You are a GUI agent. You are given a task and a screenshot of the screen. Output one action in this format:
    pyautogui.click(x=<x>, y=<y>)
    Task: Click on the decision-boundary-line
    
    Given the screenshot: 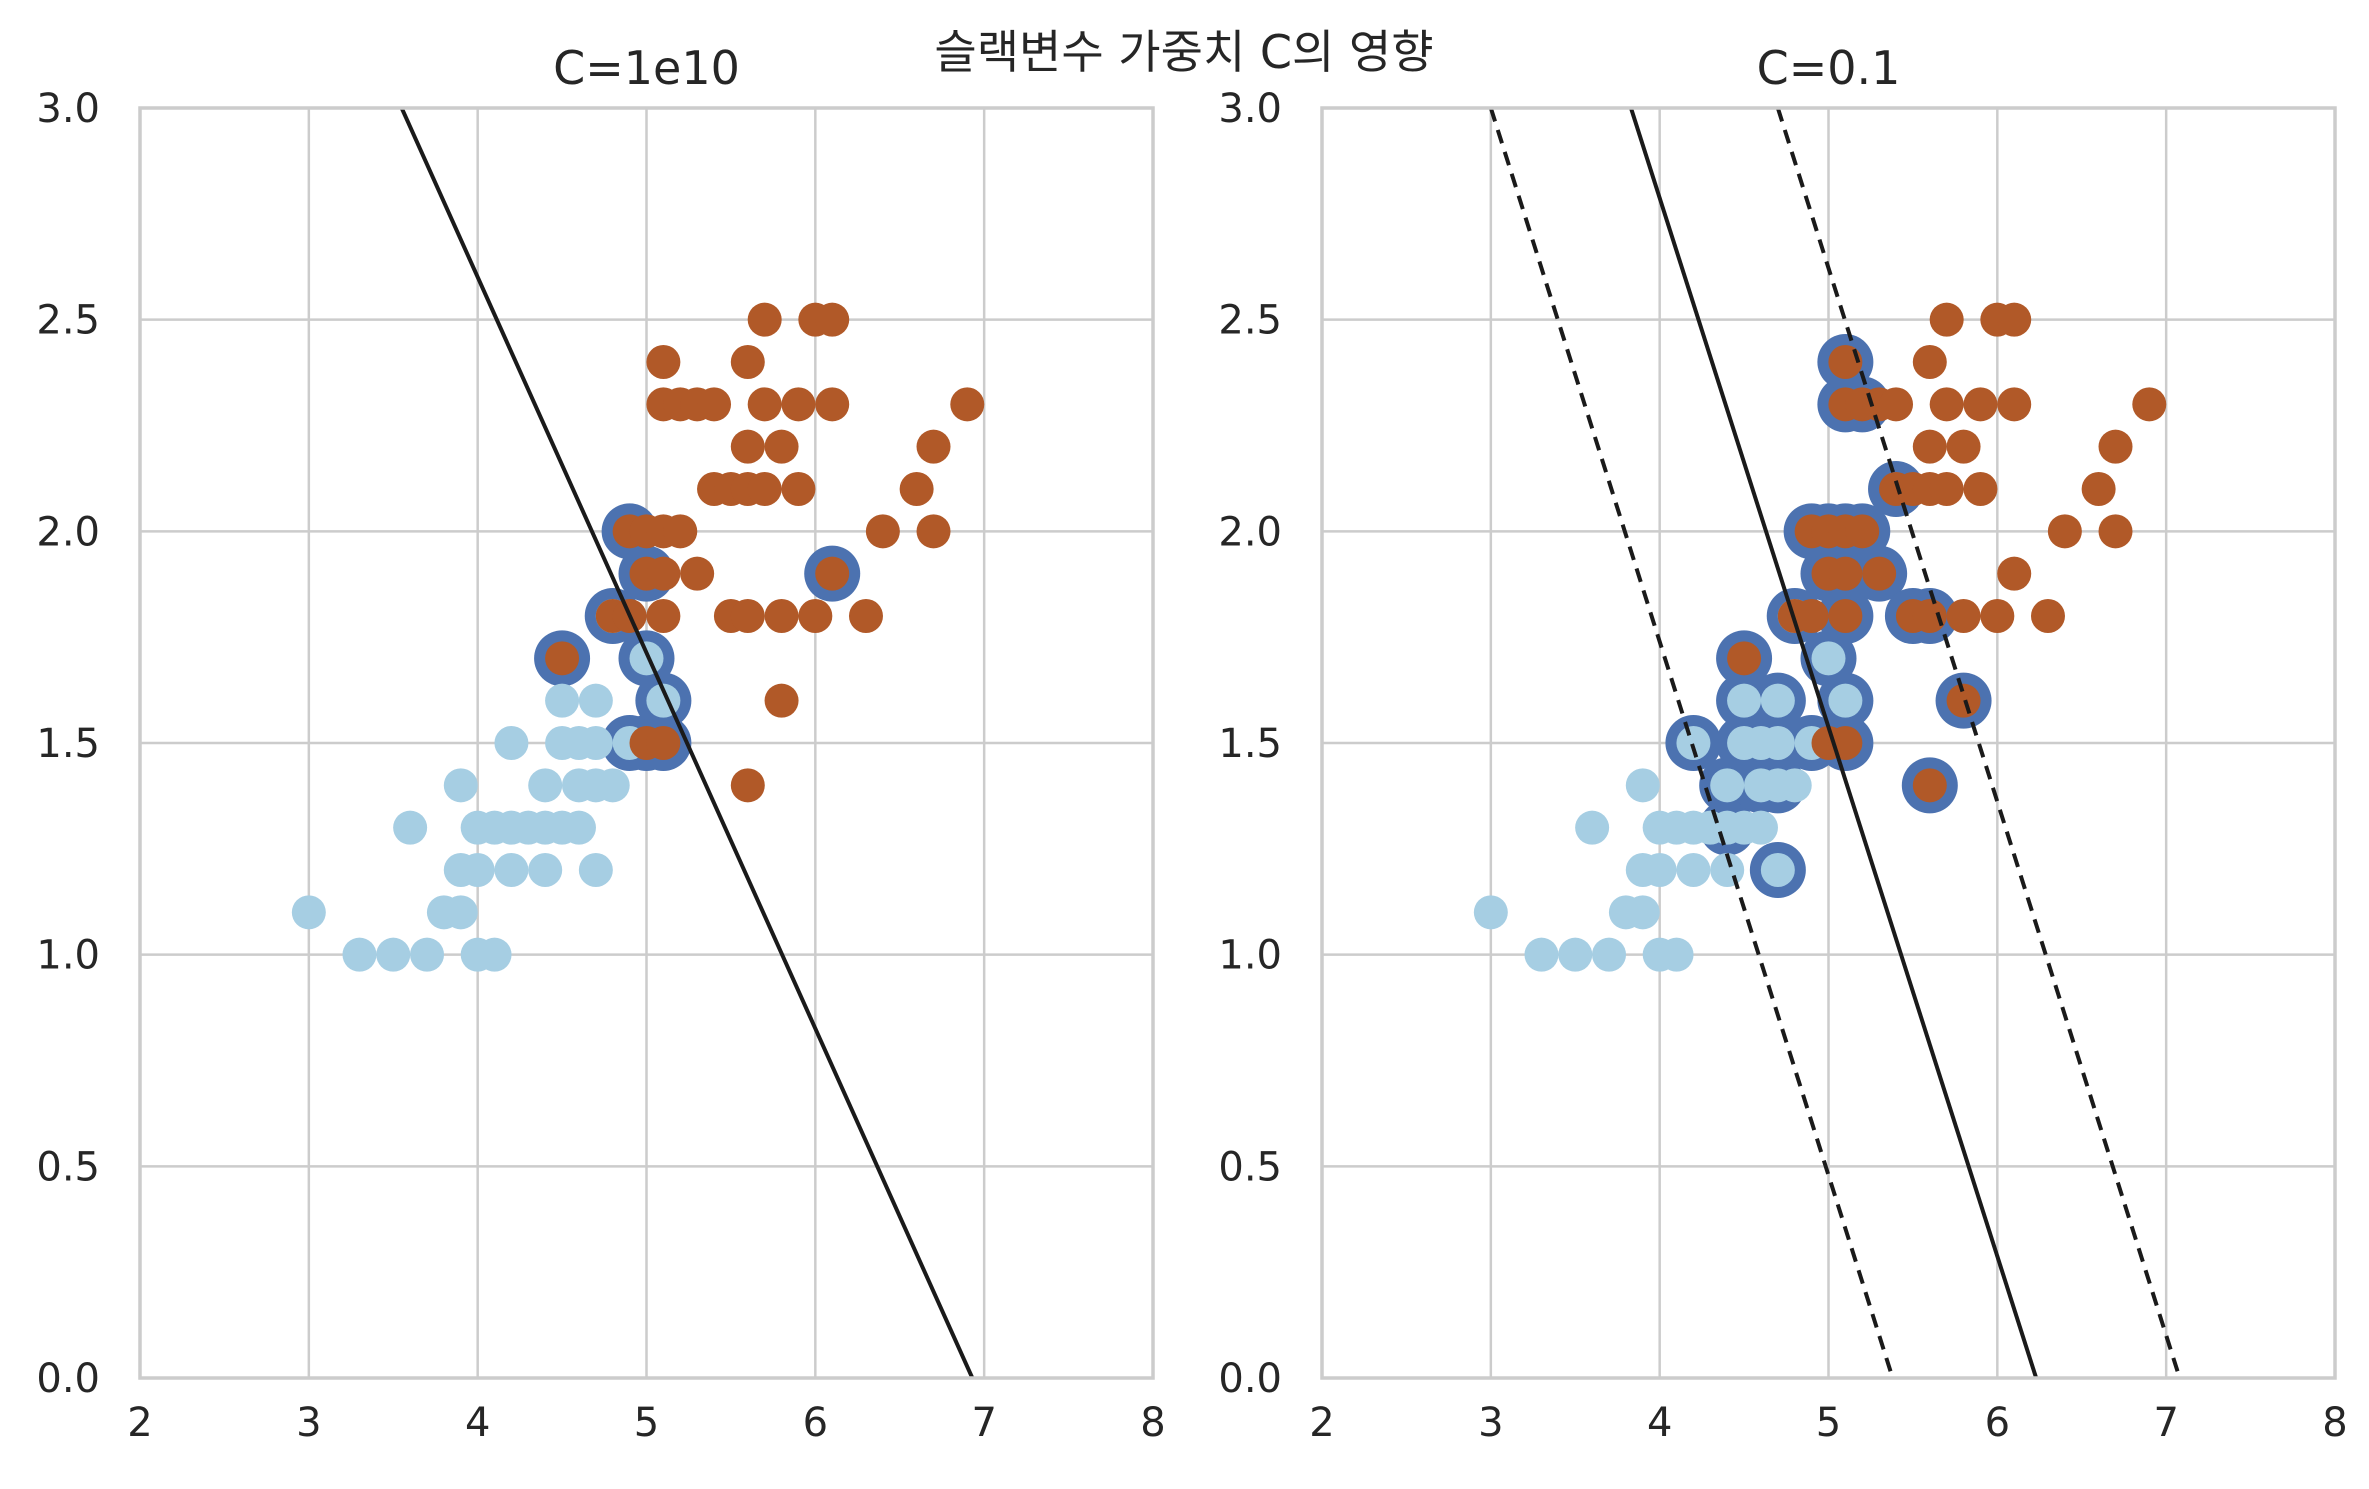 What is the action you would take?
    pyautogui.click(x=1834, y=743)
    